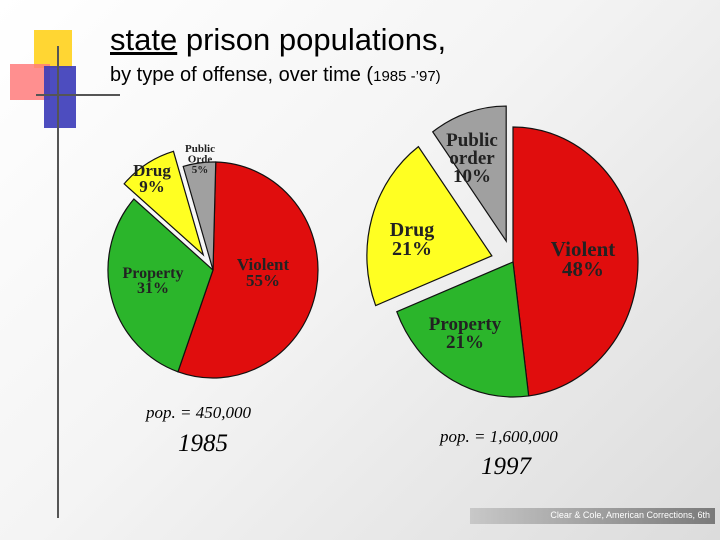  What do you see at coordinates (465, 333) in the screenshot?
I see `pie-label-1997-property: Property 21%` at bounding box center [465, 333].